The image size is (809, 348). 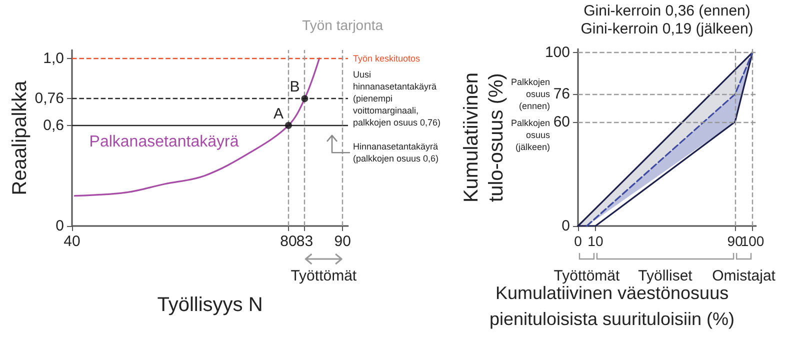 I want to click on y-tick-label: 76, so click(x=561, y=94).